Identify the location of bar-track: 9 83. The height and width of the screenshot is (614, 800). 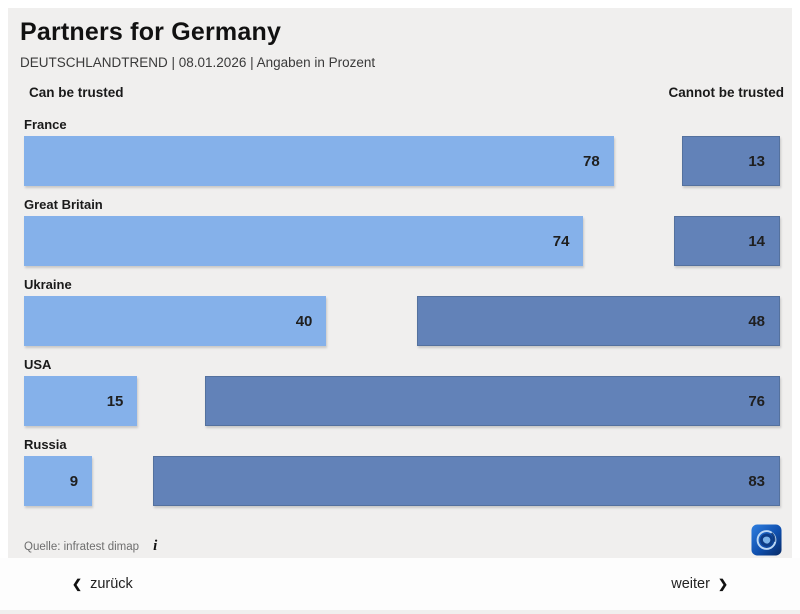
(402, 481).